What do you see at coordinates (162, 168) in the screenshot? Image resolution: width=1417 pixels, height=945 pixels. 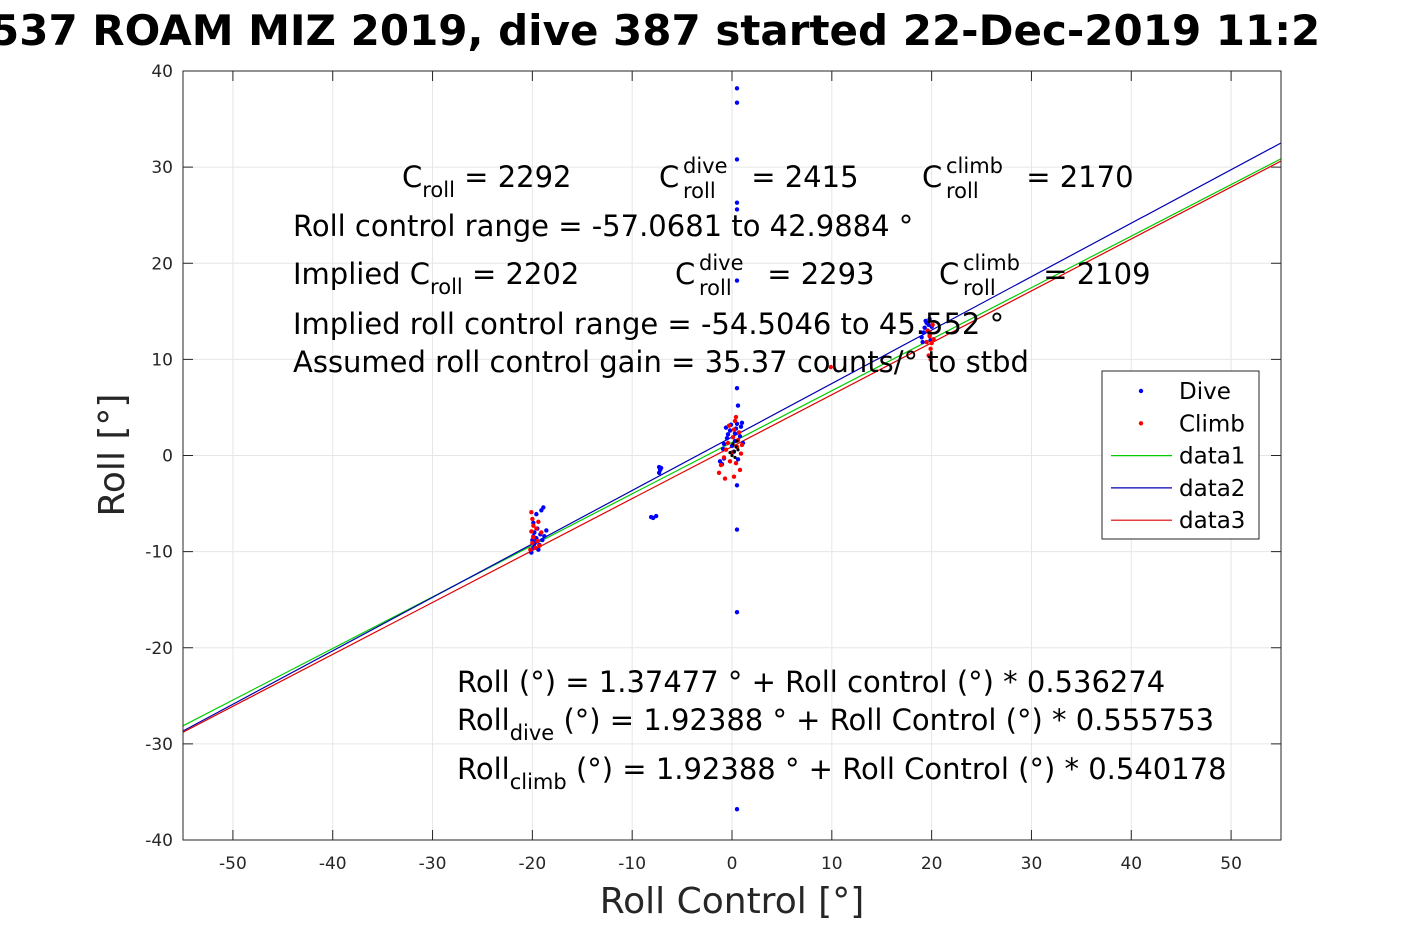 I see `y-tick-label: 30` at bounding box center [162, 168].